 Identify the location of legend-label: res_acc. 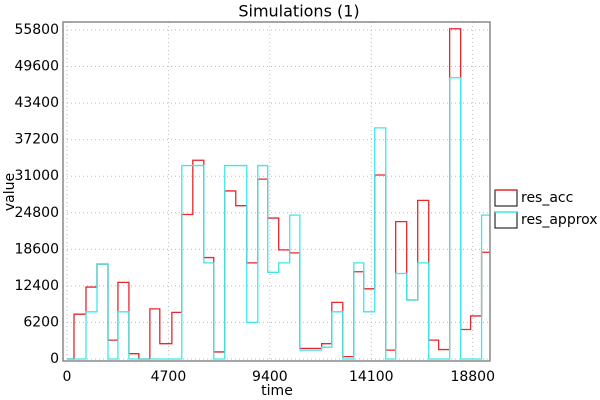
(547, 198).